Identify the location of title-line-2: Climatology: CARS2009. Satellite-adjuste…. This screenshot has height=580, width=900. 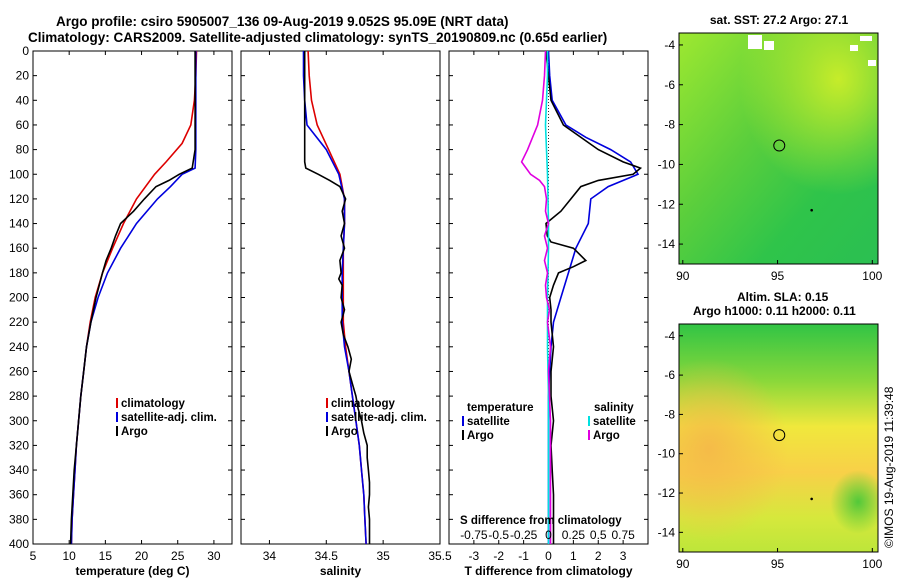
(317, 37).